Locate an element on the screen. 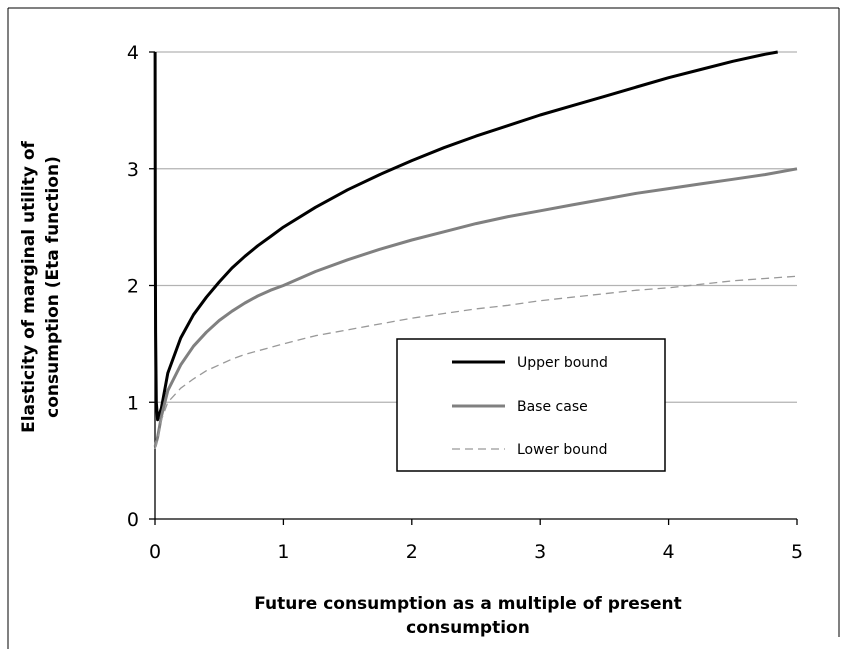 The height and width of the screenshot is (653, 845). legend: Upper bound Base case Lower bound is located at coordinates (531, 405).